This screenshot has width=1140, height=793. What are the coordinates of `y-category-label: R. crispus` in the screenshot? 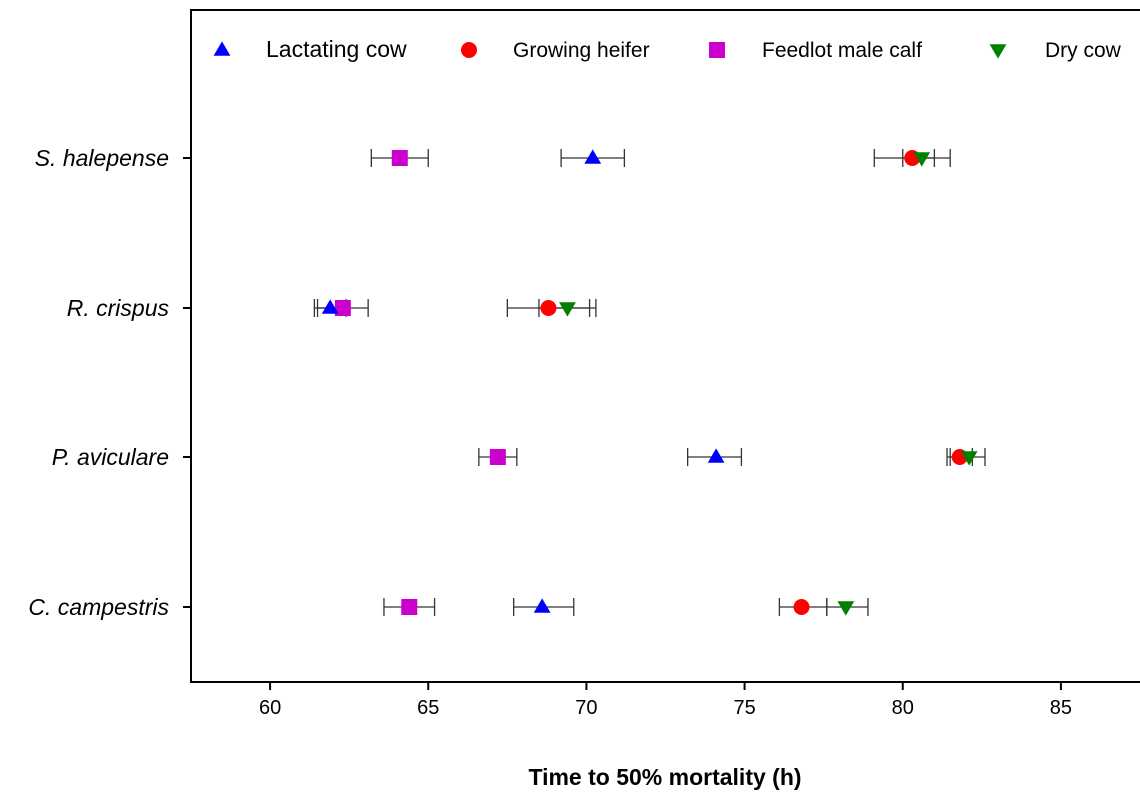 It's located at (118, 308).